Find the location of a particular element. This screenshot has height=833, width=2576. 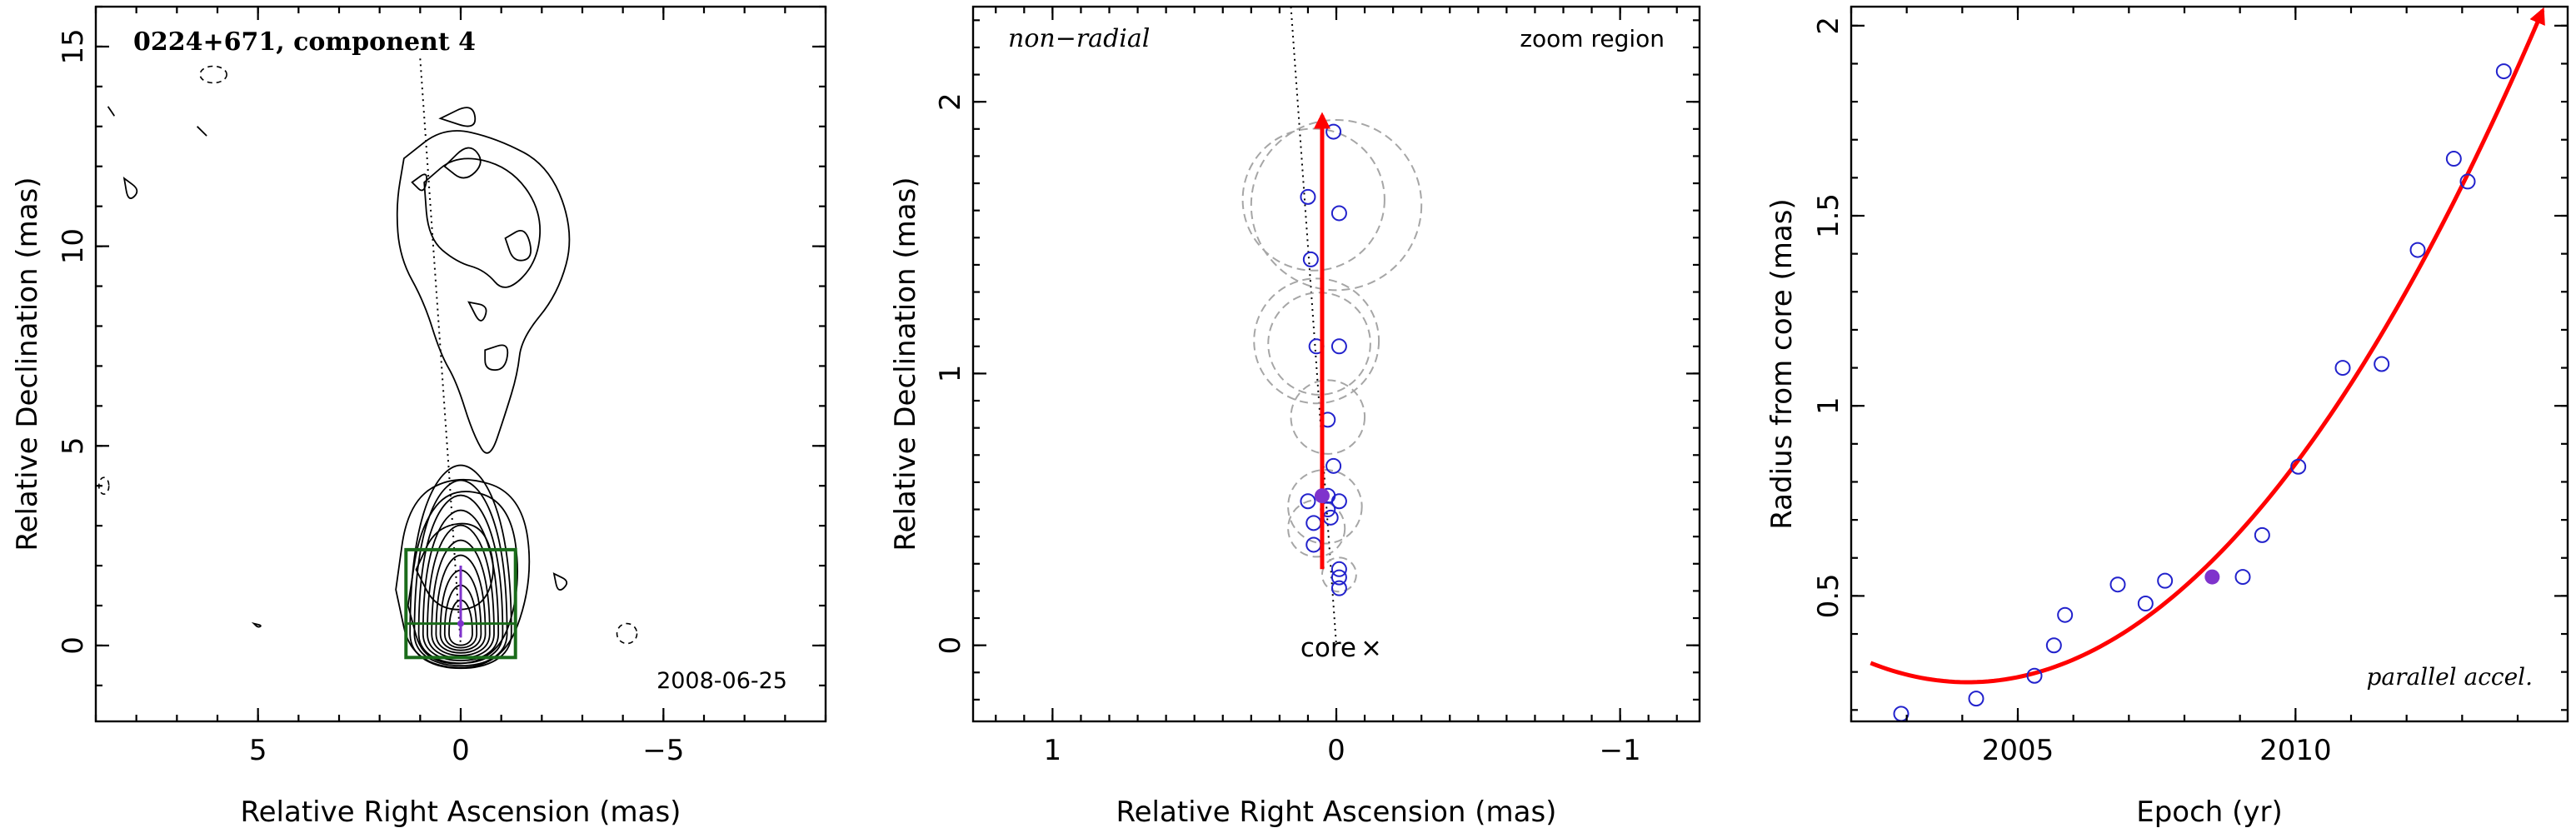

panel3-ytick-label: 1.5 is located at coordinates (1828, 215).